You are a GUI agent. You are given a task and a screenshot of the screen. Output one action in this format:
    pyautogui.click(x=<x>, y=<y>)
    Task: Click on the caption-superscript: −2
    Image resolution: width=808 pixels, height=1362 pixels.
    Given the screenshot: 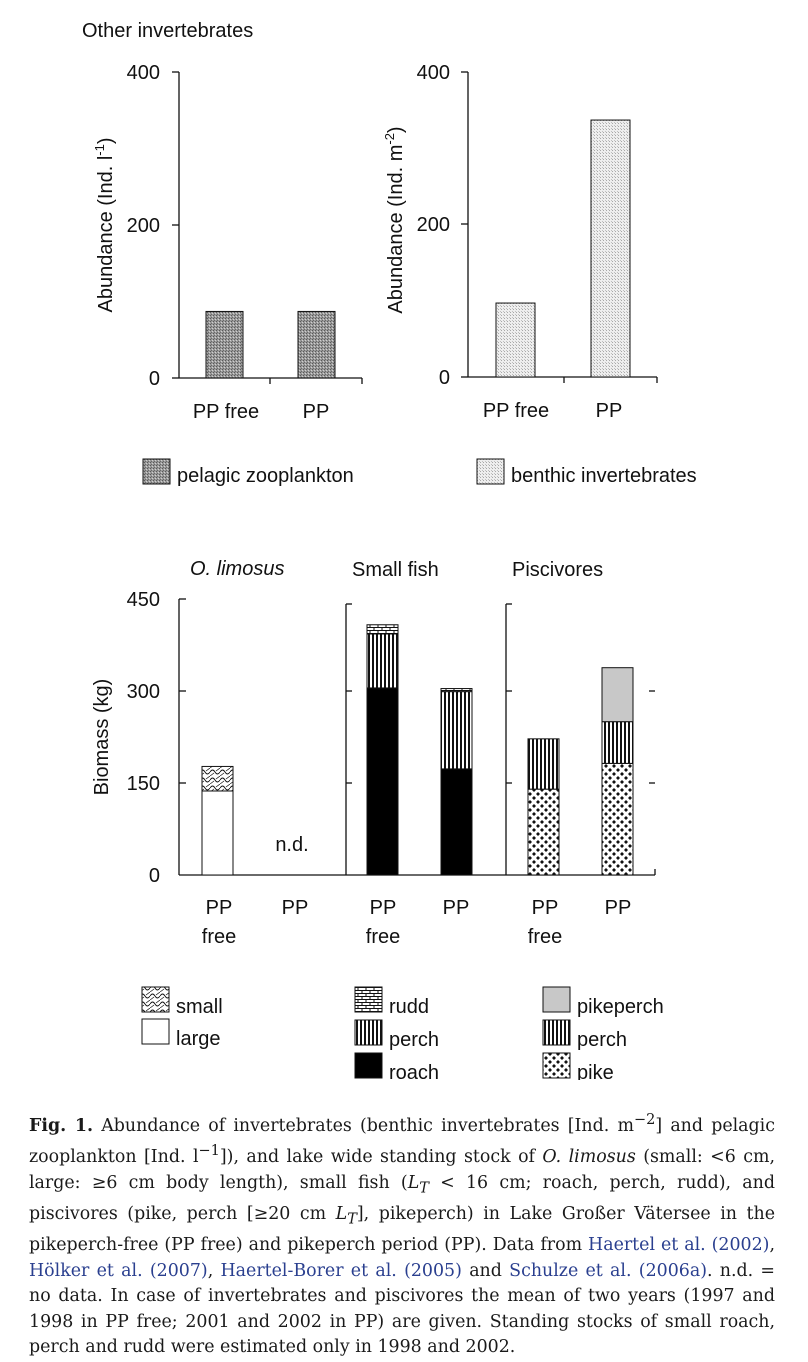 What is the action you would take?
    pyautogui.click(x=644, y=1120)
    